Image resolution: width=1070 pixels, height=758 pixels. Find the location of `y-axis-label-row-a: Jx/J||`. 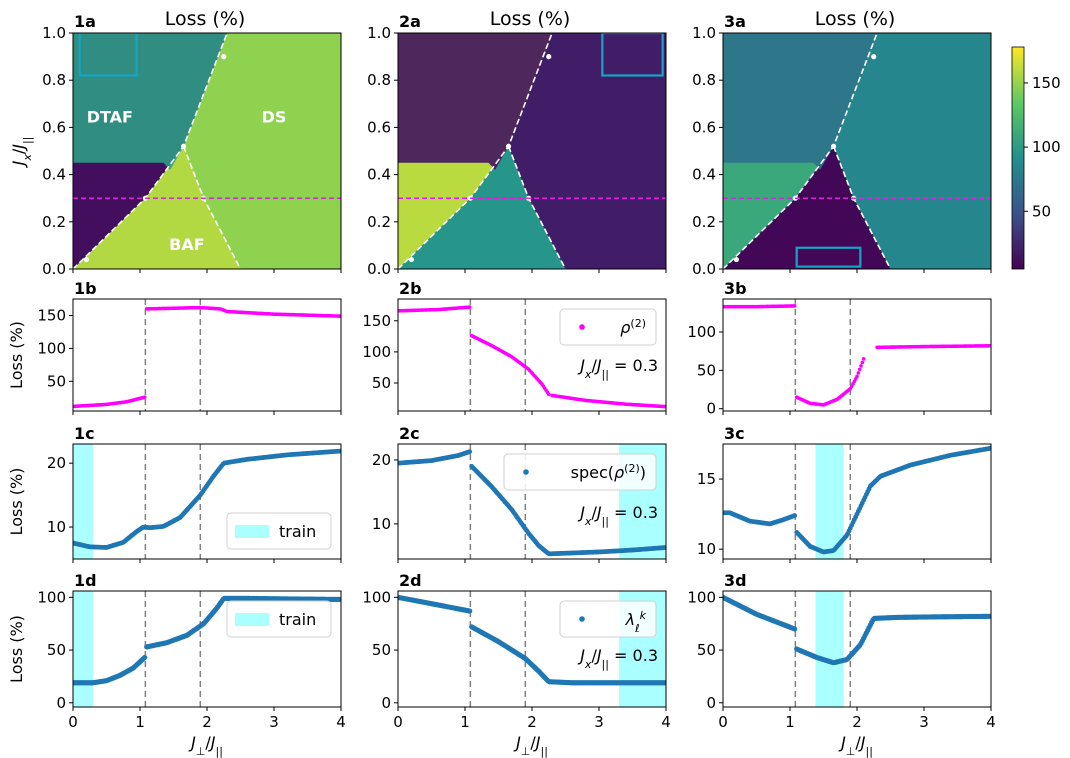

y-axis-label-row-a: Jx/J|| is located at coordinates (21, 153).